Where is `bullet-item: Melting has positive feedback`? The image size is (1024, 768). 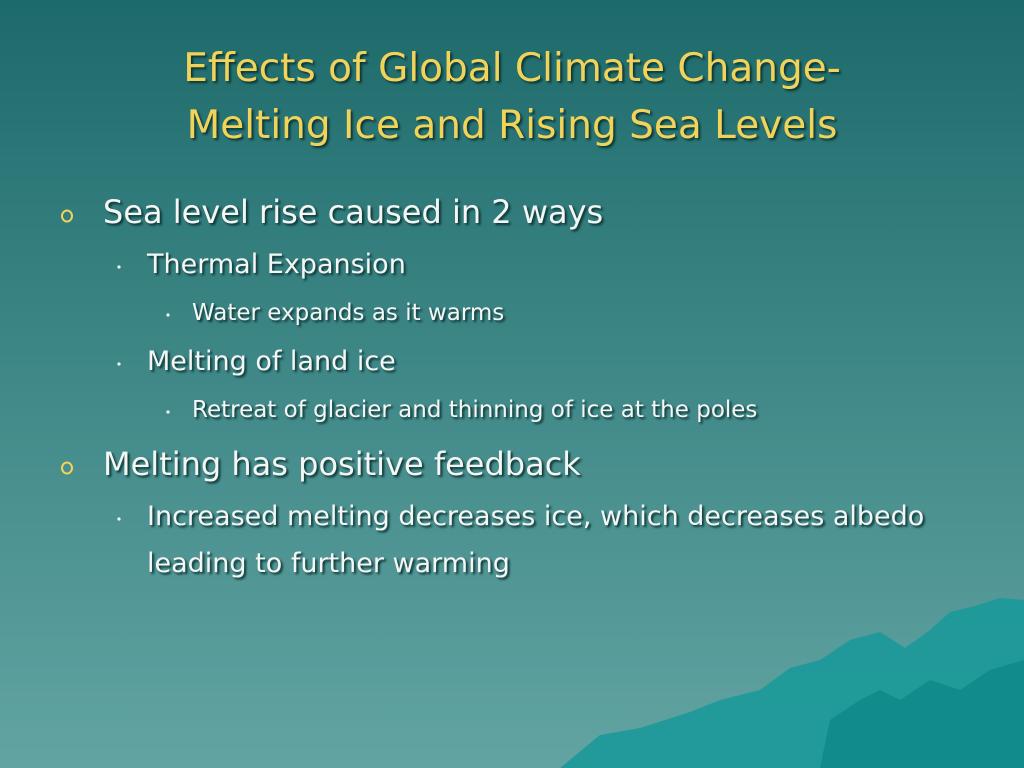
bullet-item: Melting has positive feedback is located at coordinates (530, 464).